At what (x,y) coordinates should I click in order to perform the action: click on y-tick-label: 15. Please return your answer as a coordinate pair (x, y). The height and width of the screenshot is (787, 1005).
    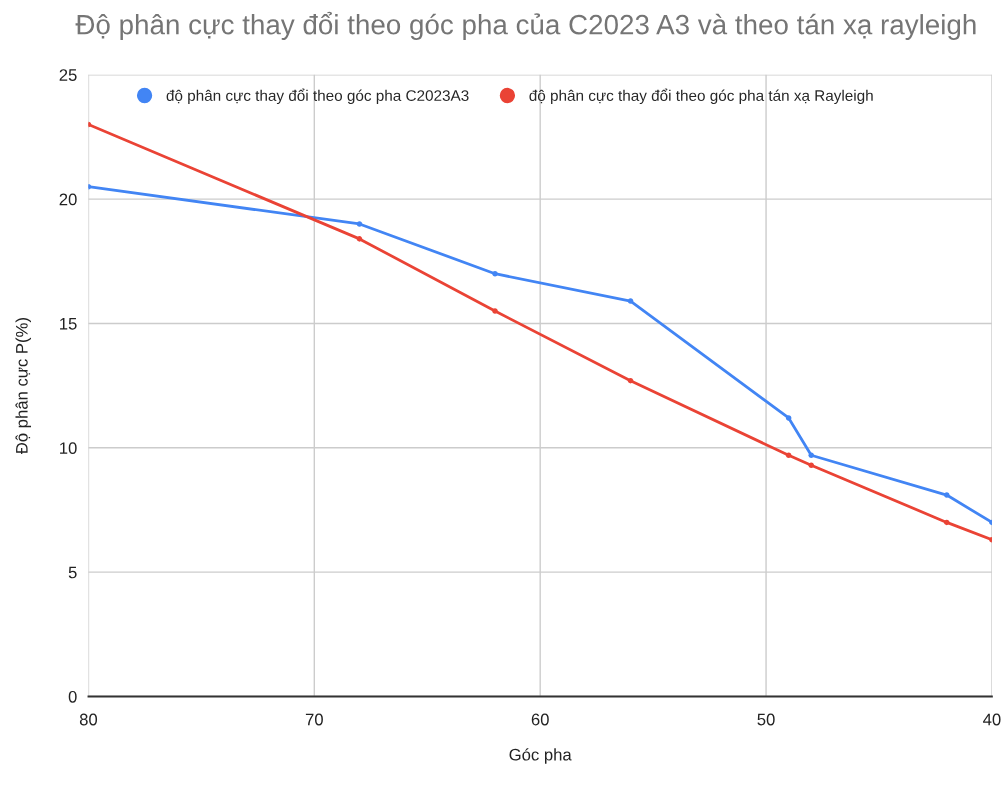
    Looking at the image, I should click on (68, 324).